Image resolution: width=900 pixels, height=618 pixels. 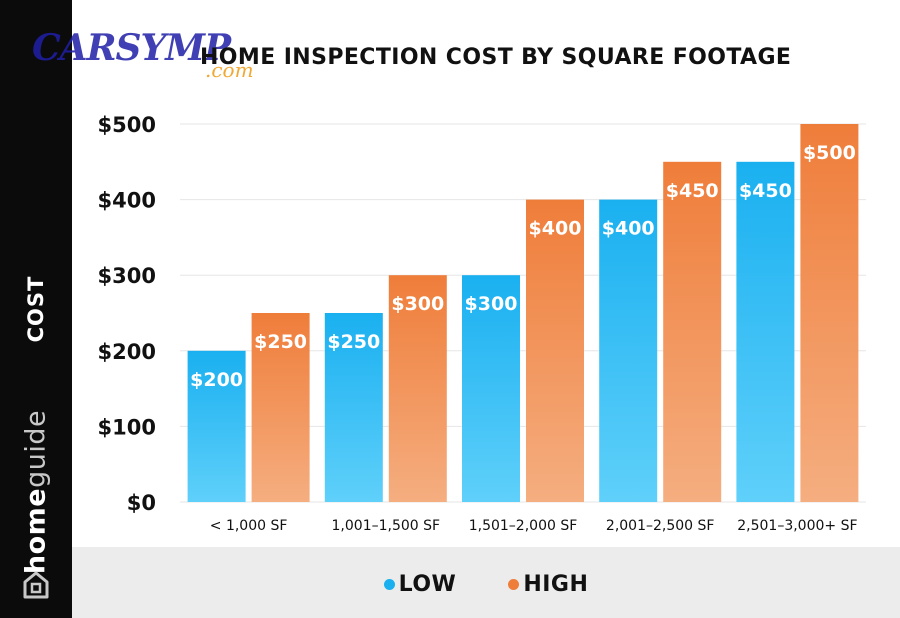 I want to click on y-tick-label: $500, so click(x=127, y=125).